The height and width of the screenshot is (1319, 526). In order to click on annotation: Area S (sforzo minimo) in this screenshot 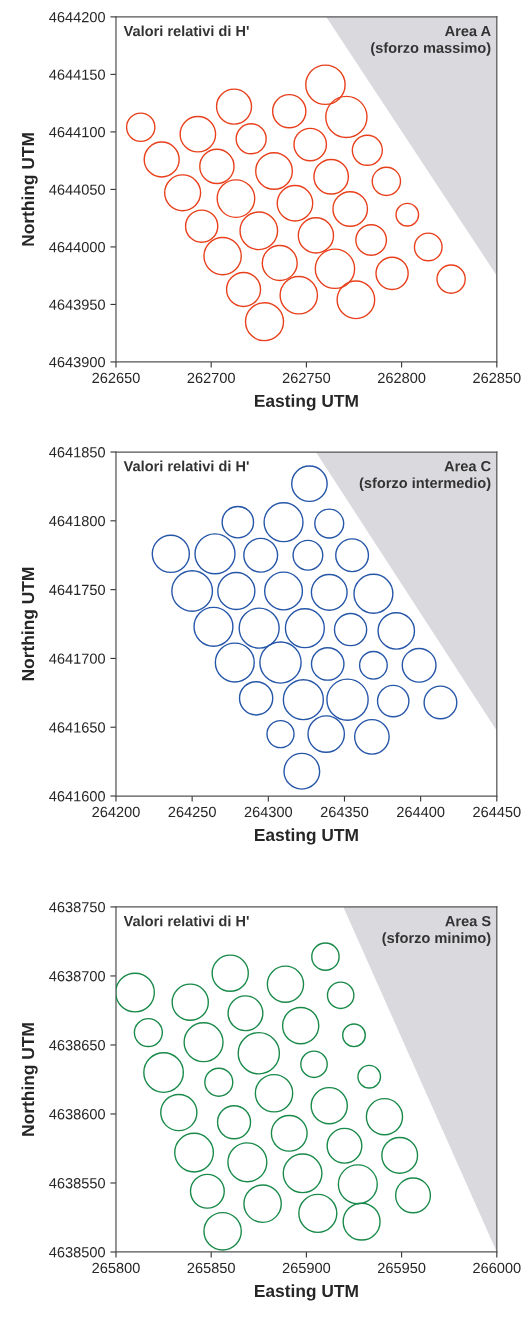, I will do `click(436, 930)`.